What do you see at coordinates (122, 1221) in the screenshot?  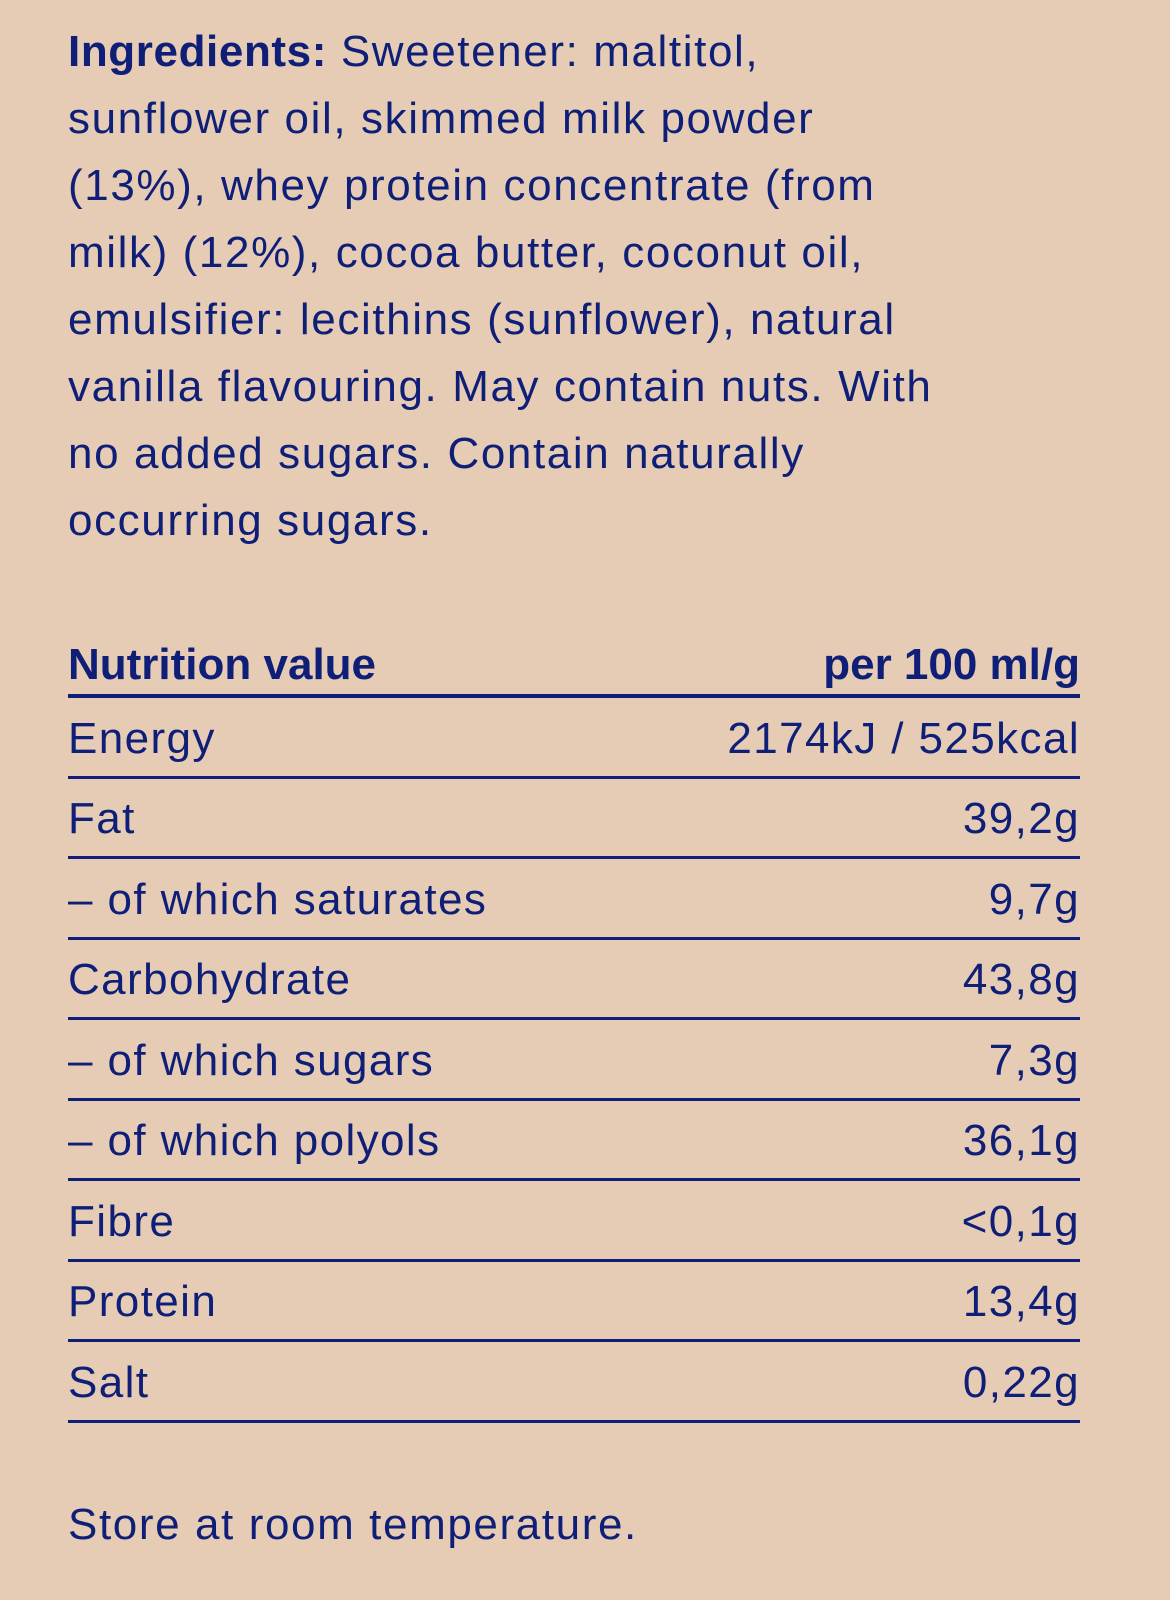 I see `nutrient-name: Fibre` at bounding box center [122, 1221].